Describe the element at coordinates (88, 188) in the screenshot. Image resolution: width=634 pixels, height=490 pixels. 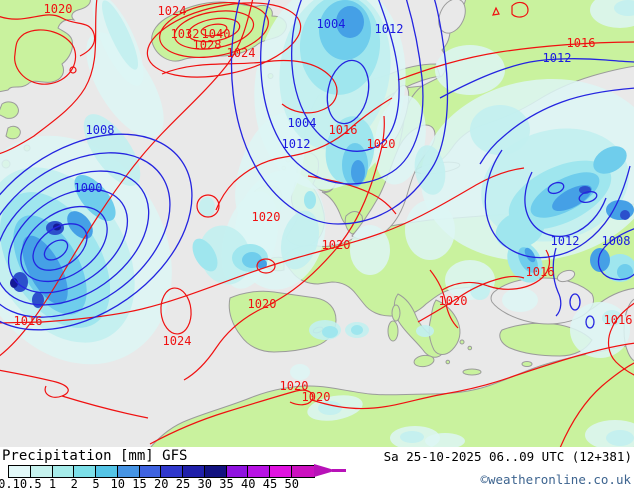
I see `isobar-label-1000: 1000` at that location.